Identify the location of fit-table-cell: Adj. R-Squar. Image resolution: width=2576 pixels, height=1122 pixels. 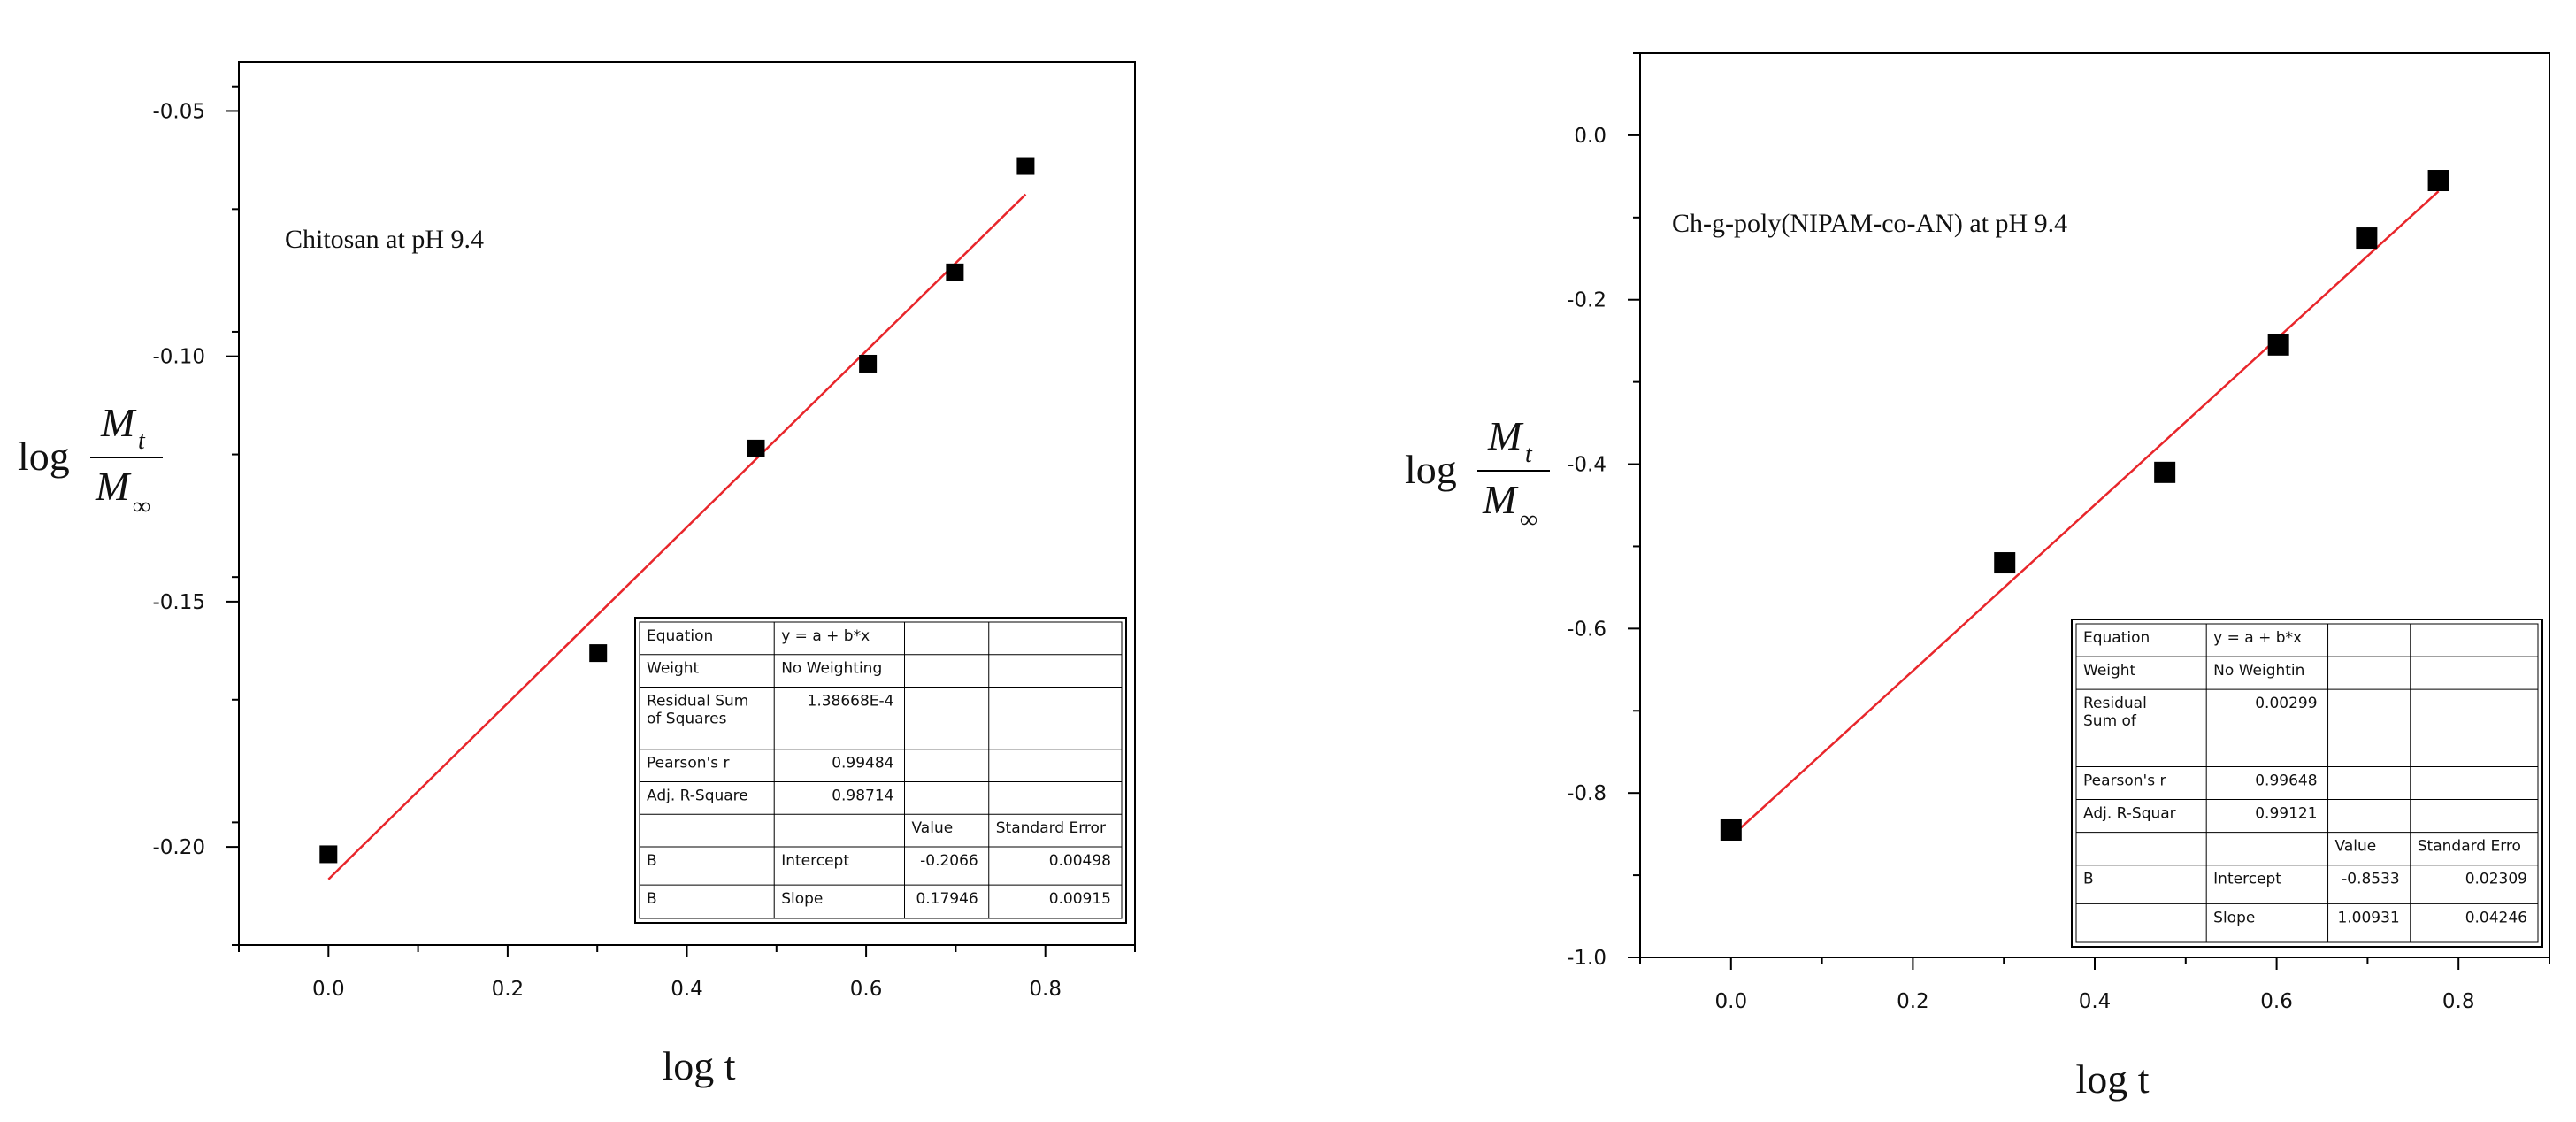
(2129, 814).